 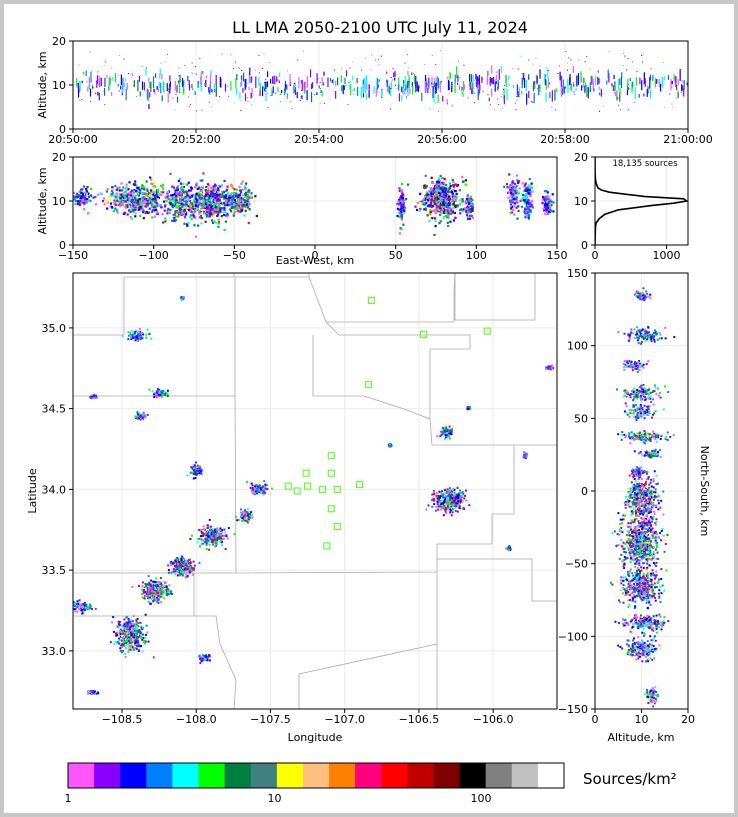 I want to click on count-tick-label: 1000, so click(x=667, y=255).